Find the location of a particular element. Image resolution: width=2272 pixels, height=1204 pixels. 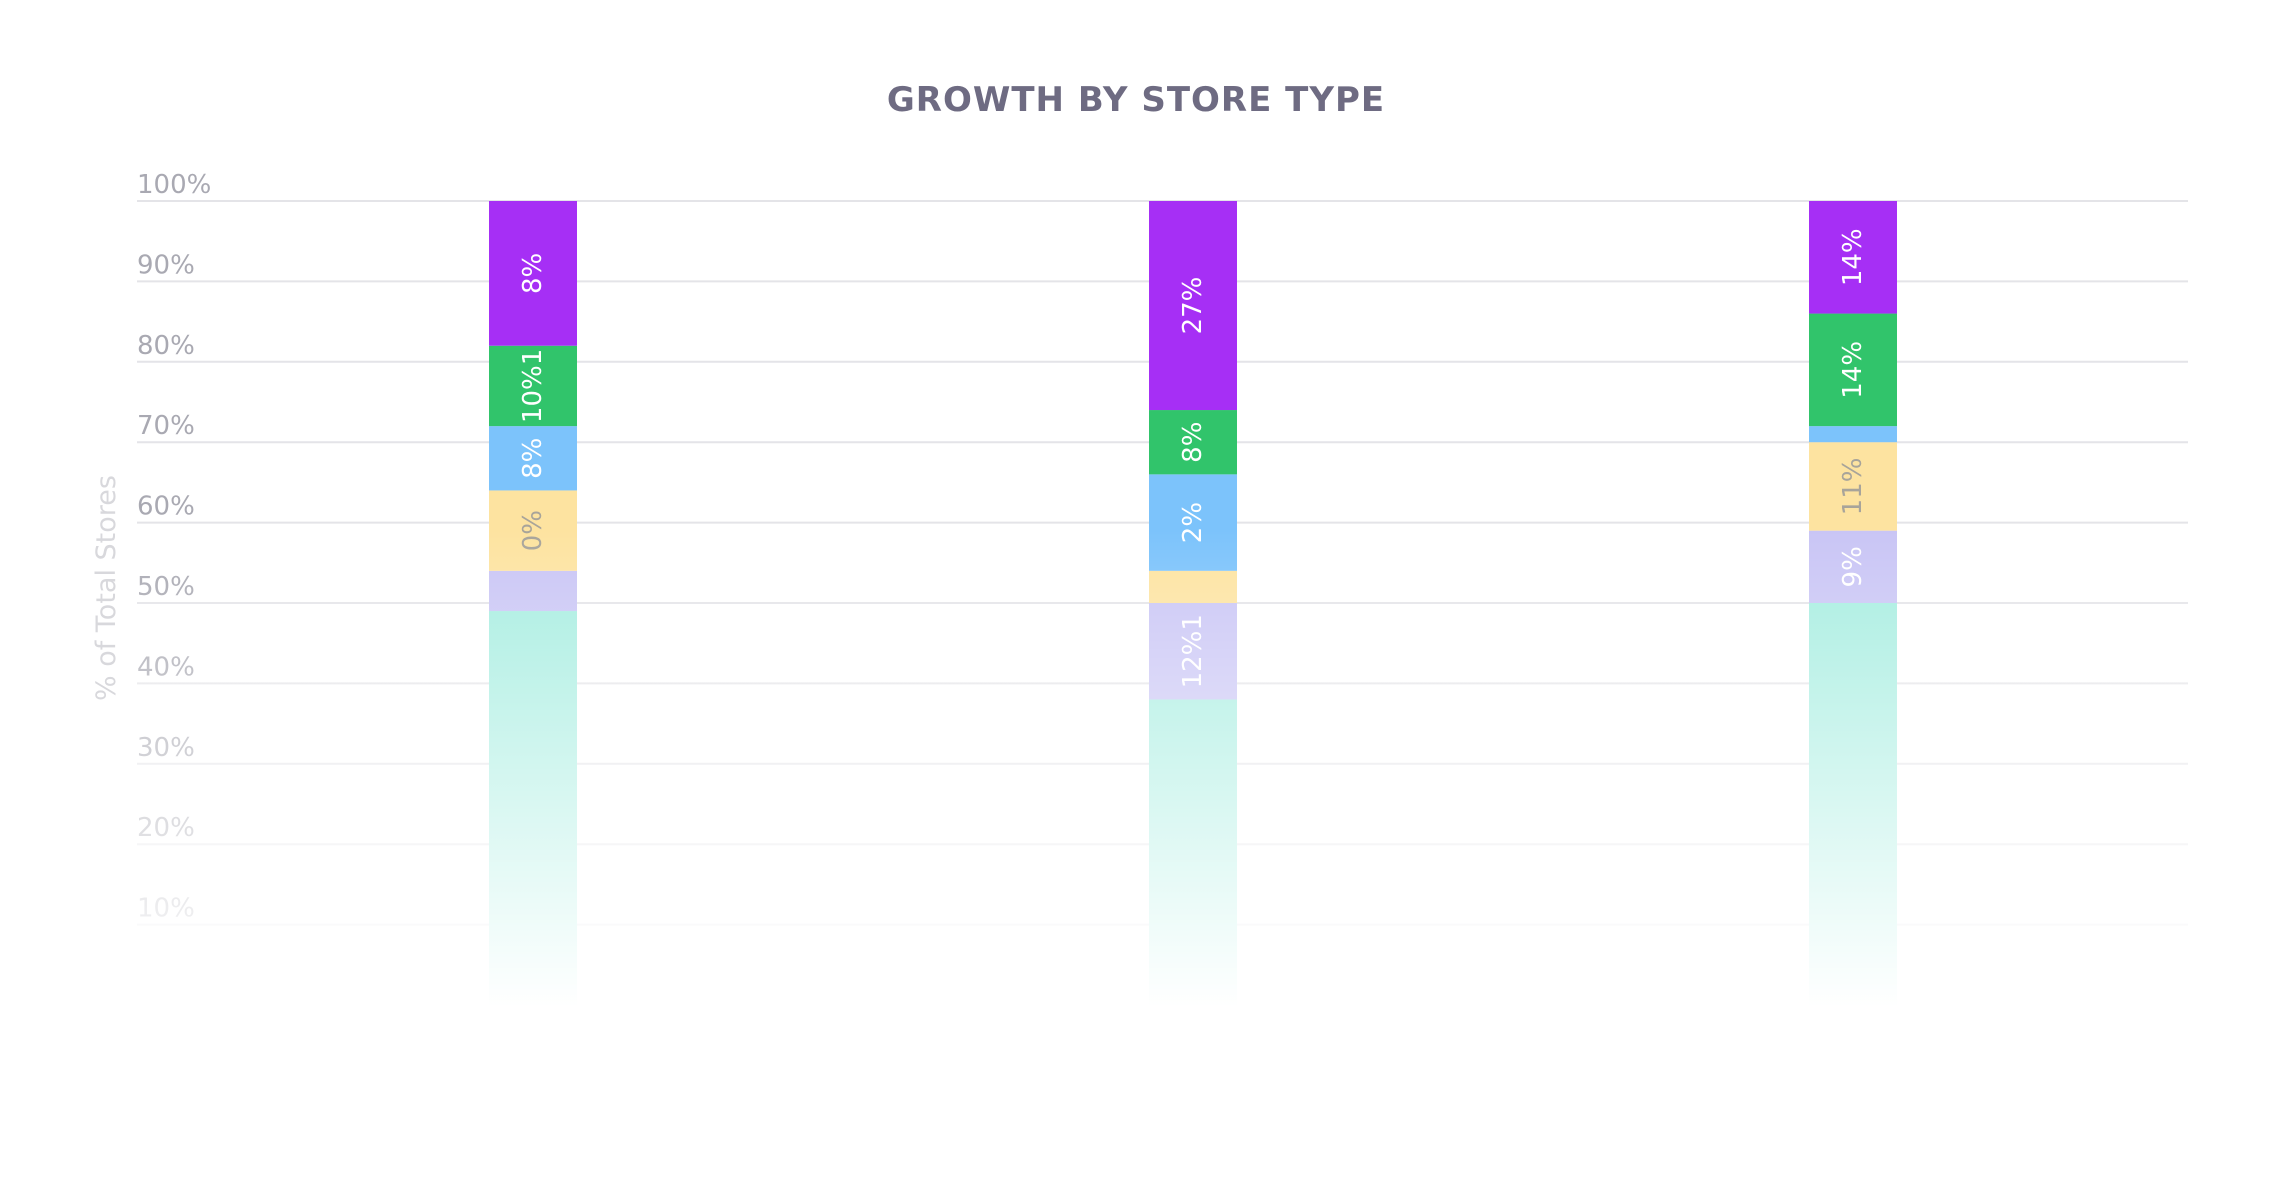

chart-title: GROWTH BY STORE TYPE is located at coordinates (1136, 100).